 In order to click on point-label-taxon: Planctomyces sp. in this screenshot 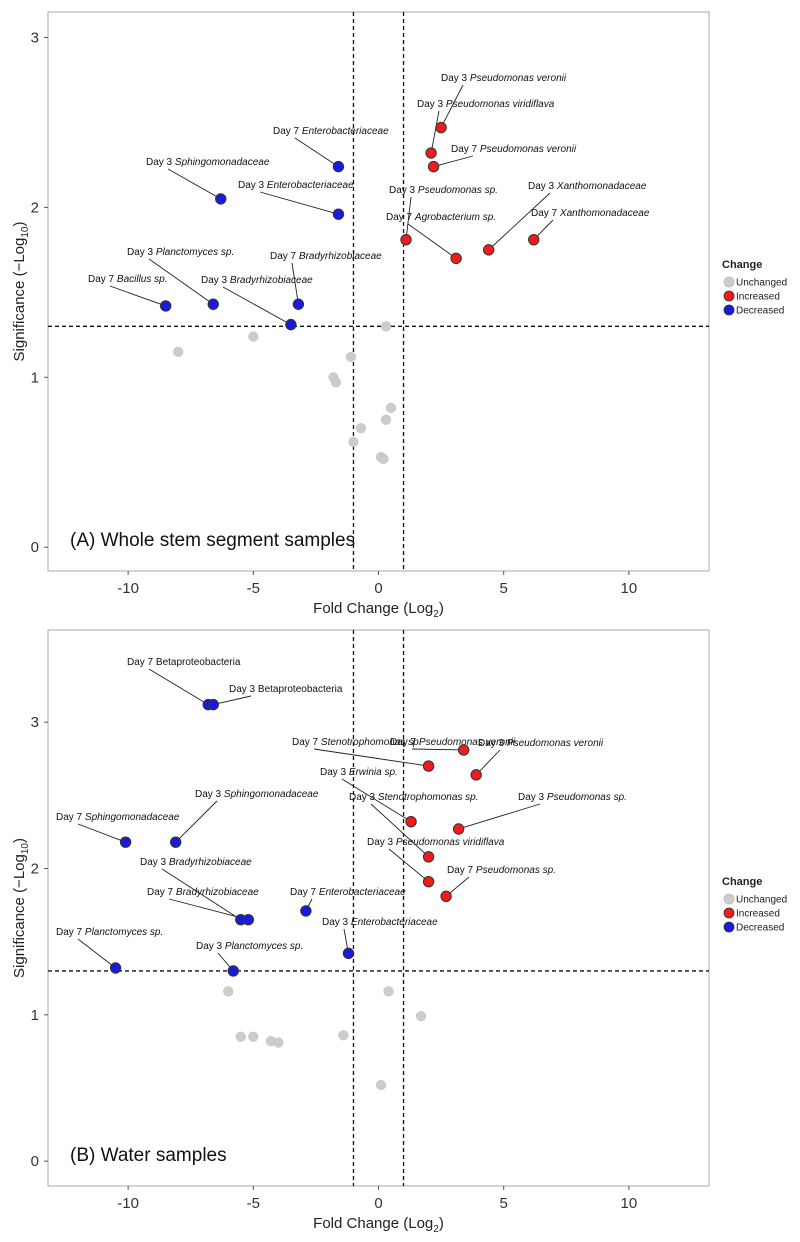, I will do `click(195, 252)`.